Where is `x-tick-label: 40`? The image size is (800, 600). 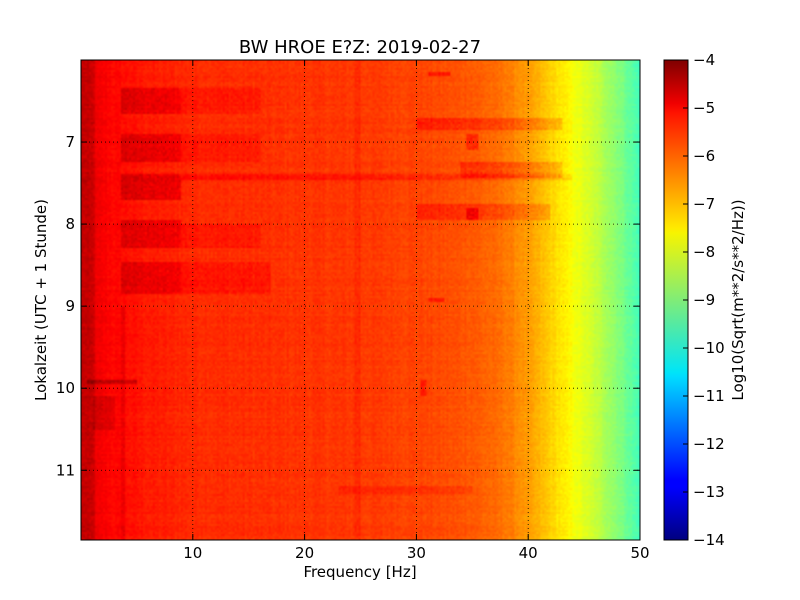
x-tick-label: 40 is located at coordinates (528, 553).